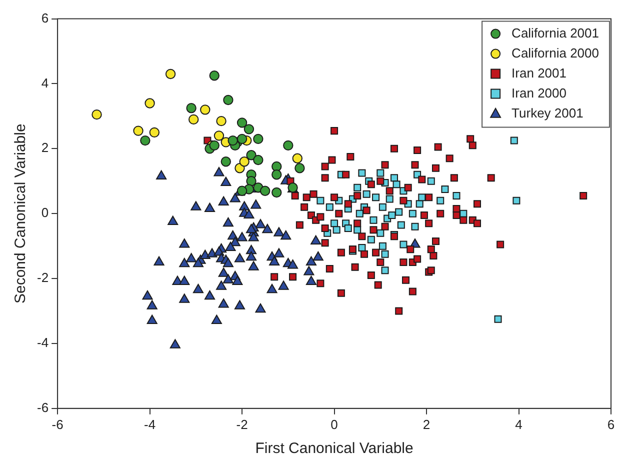 This screenshot has height=470, width=631. I want to click on x-tick-label: 2, so click(426, 424).